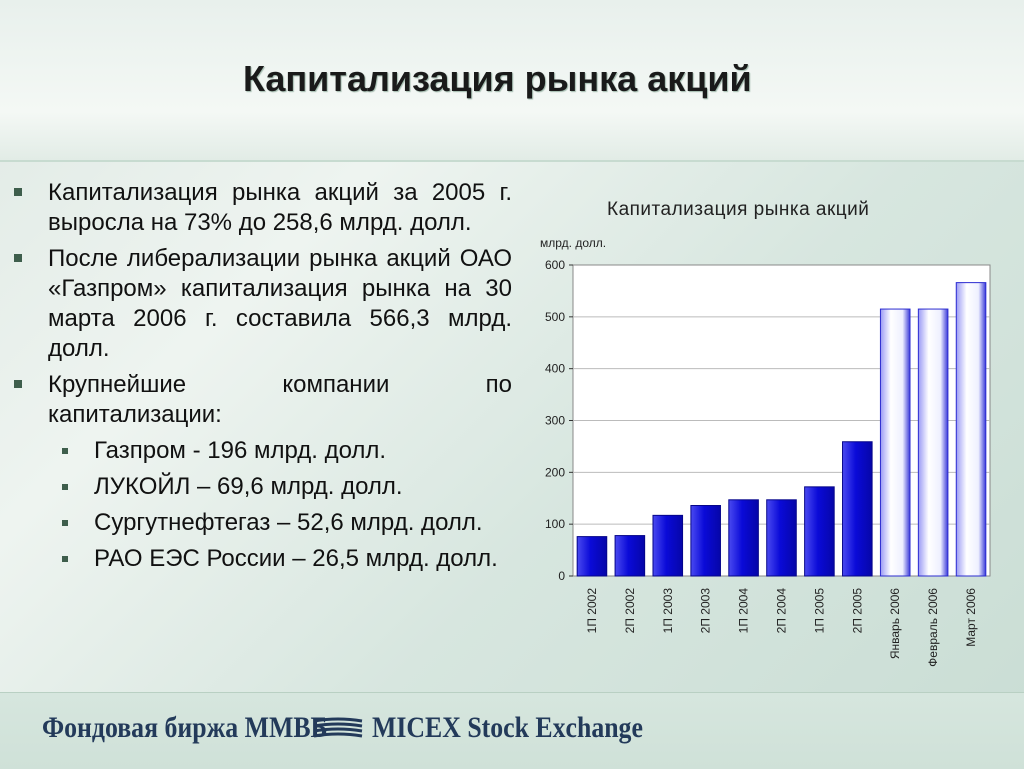  What do you see at coordinates (561, 576) in the screenshot?
I see `y-tick-label: 0` at bounding box center [561, 576].